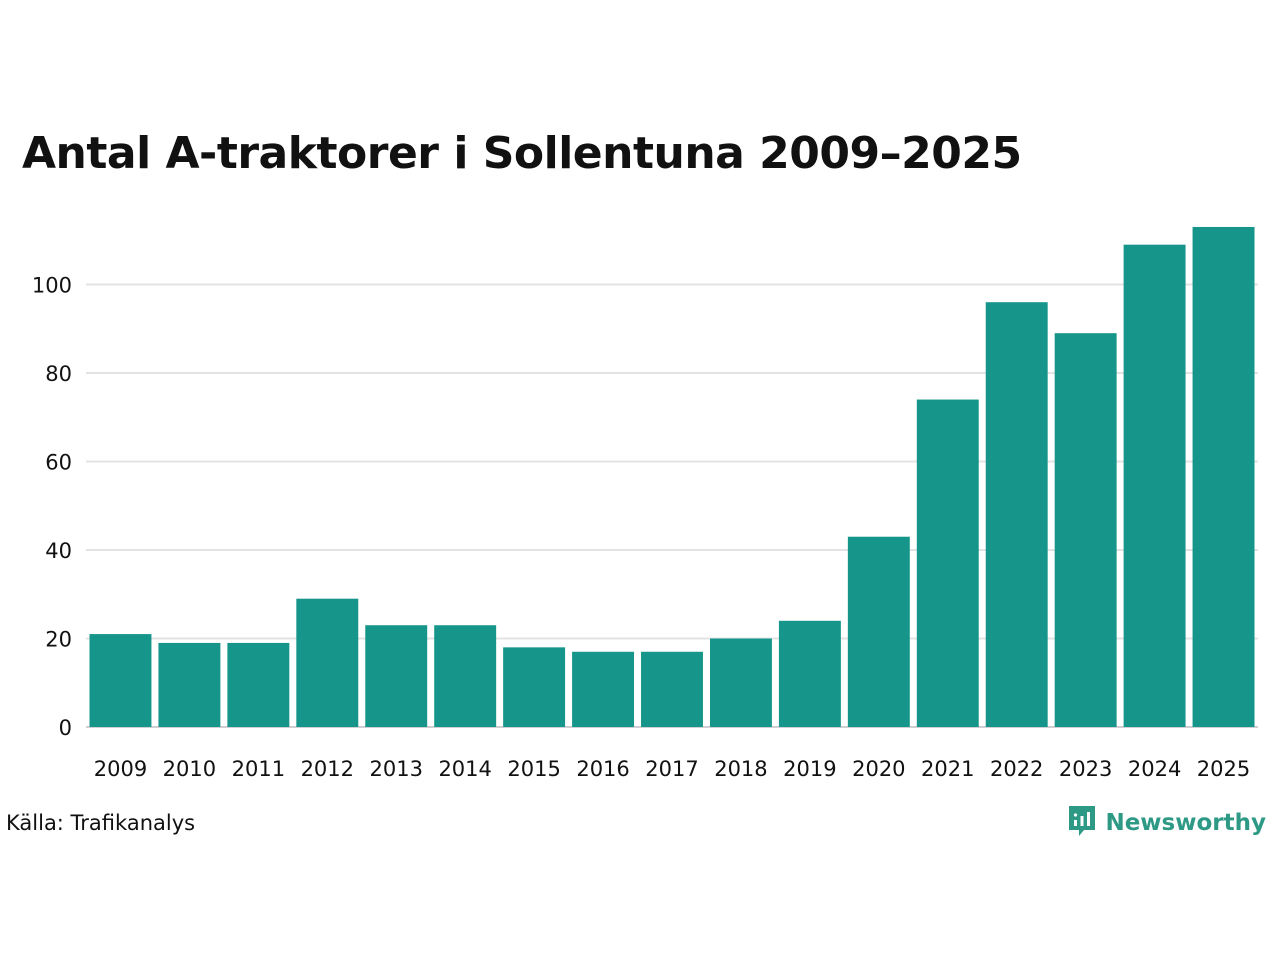  What do you see at coordinates (58, 640) in the screenshot?
I see `y-tick-label: 20` at bounding box center [58, 640].